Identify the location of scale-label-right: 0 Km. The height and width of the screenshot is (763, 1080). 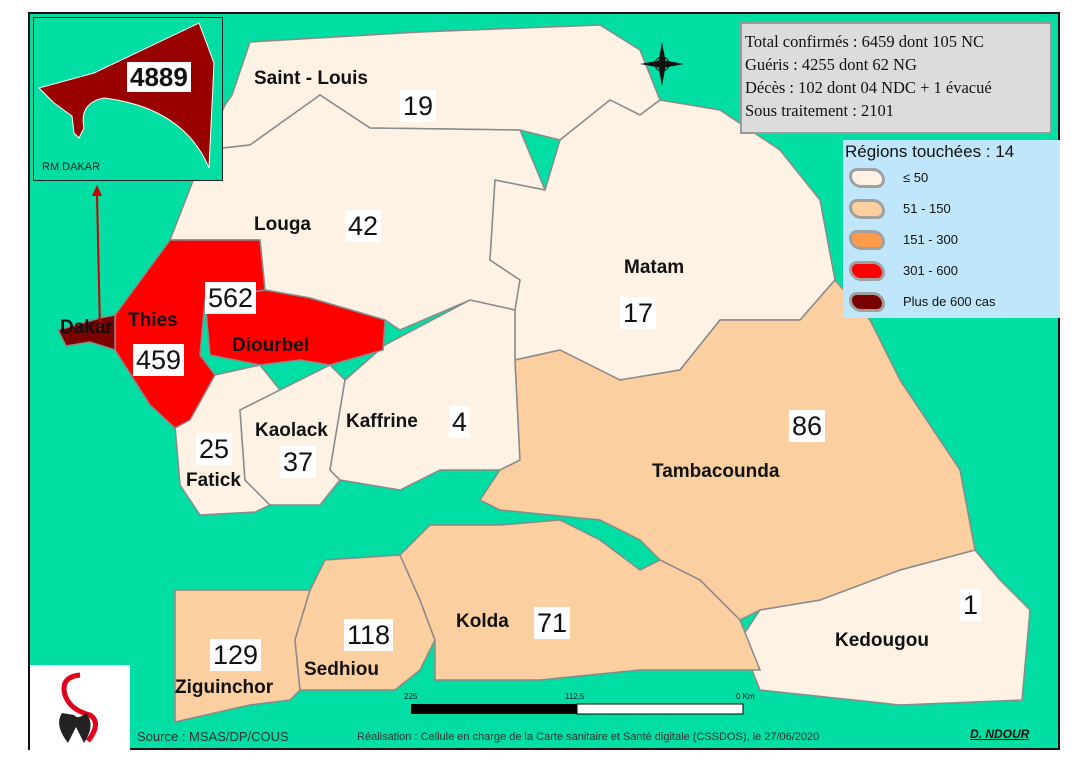
(745, 696).